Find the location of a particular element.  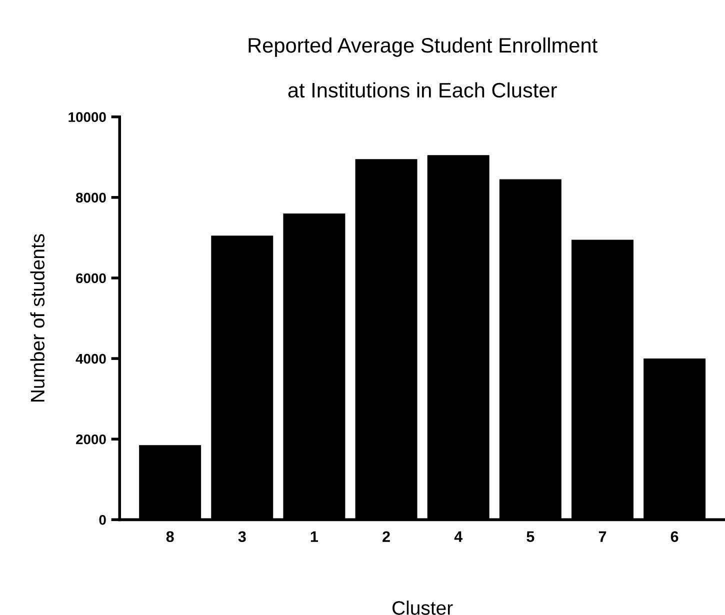

y-axis-title: Number of students is located at coordinates (37, 318).